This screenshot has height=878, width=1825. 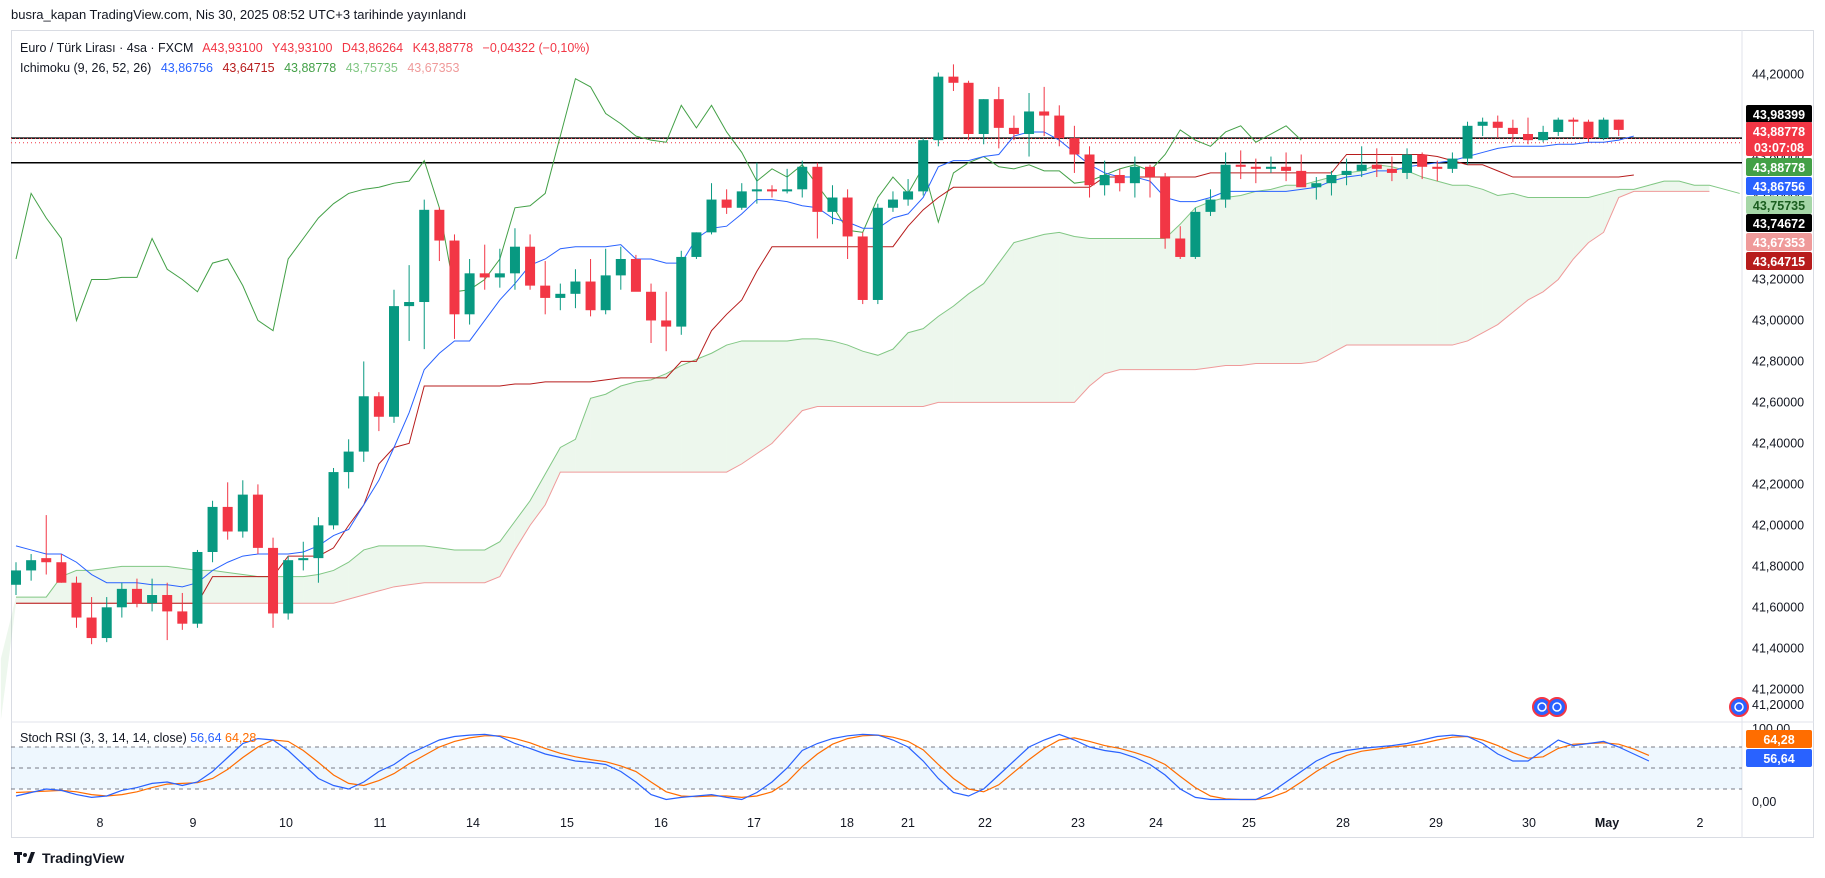 I want to click on symbol-name: Euro / Türk Lirası · 4sa · FXCM, so click(x=107, y=48).